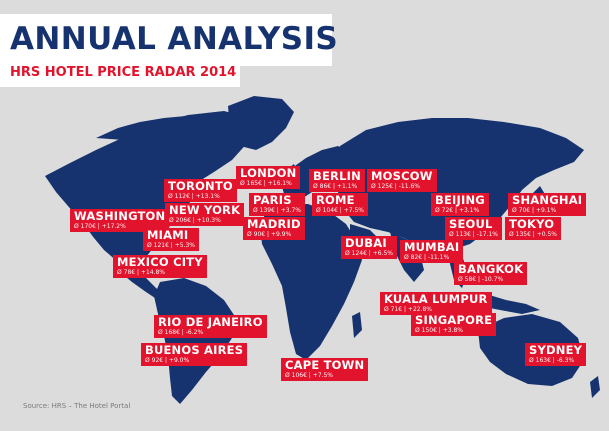  What do you see at coordinates (311, 282) in the screenshot?
I see `africa-landmass` at bounding box center [311, 282].